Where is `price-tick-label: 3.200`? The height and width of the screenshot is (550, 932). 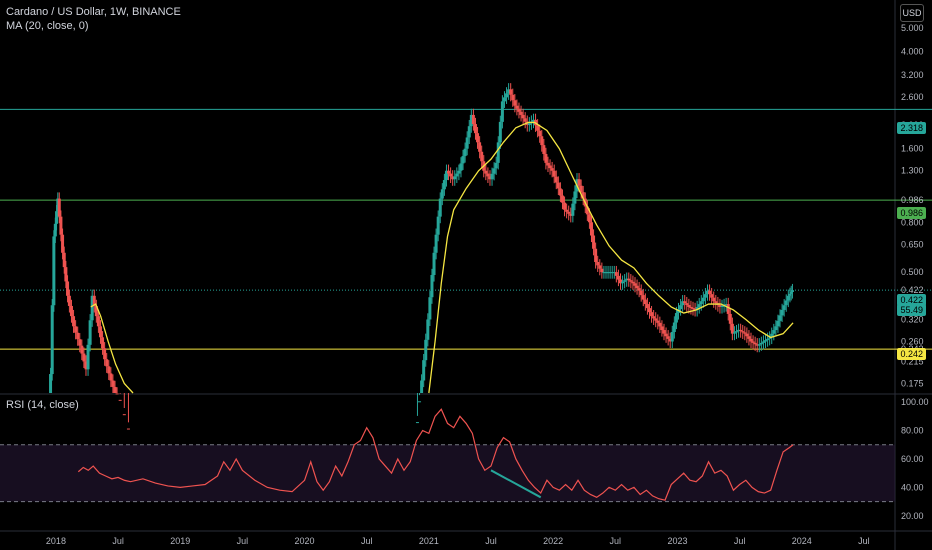 price-tick-label: 3.200 is located at coordinates (912, 75).